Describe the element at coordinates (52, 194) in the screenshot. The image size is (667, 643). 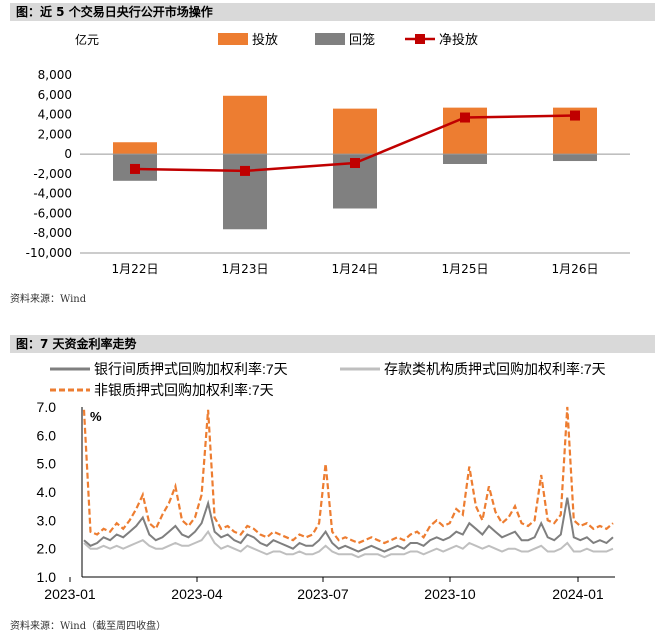
I see `y-tick-label: -4,000` at that location.